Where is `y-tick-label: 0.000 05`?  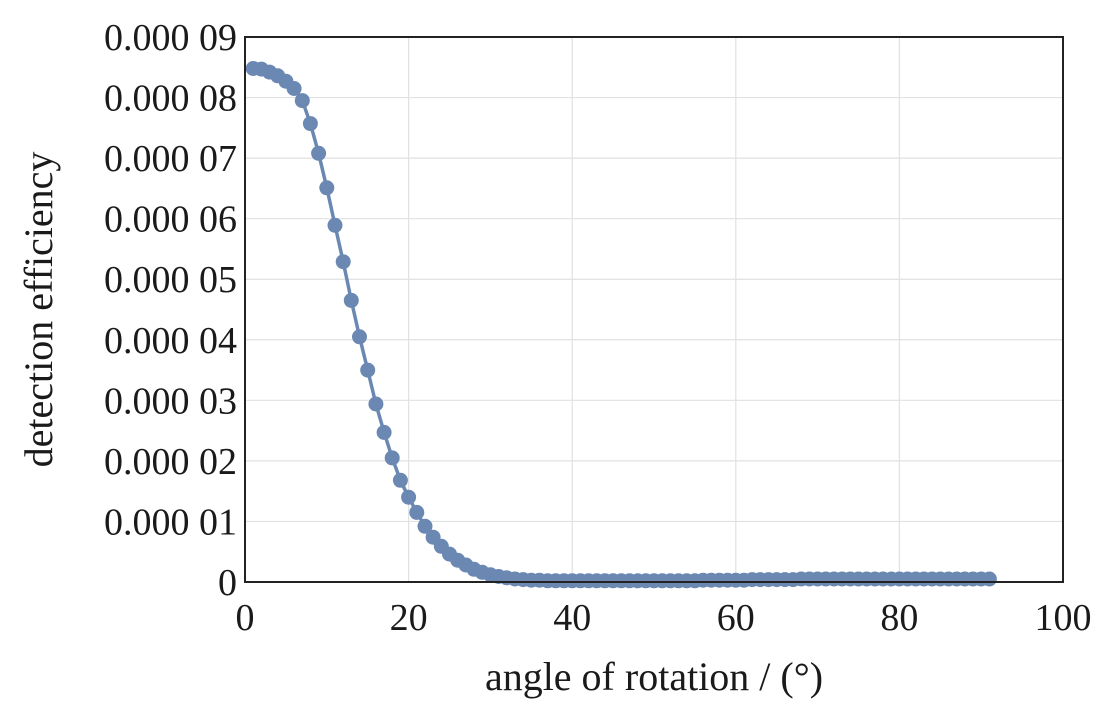 y-tick-label: 0.000 05 is located at coordinates (170, 280).